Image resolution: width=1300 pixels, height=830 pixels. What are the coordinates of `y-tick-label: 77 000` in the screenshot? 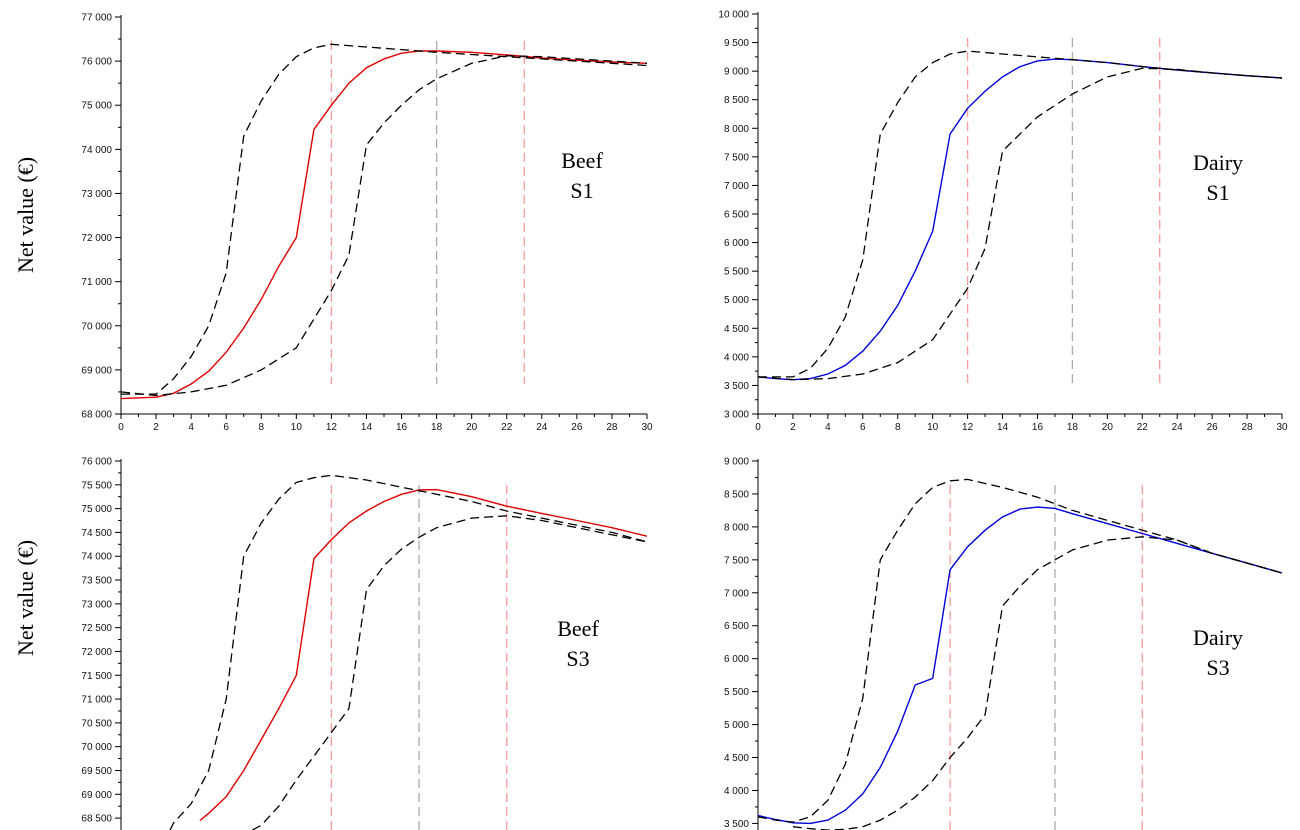 It's located at (96, 18).